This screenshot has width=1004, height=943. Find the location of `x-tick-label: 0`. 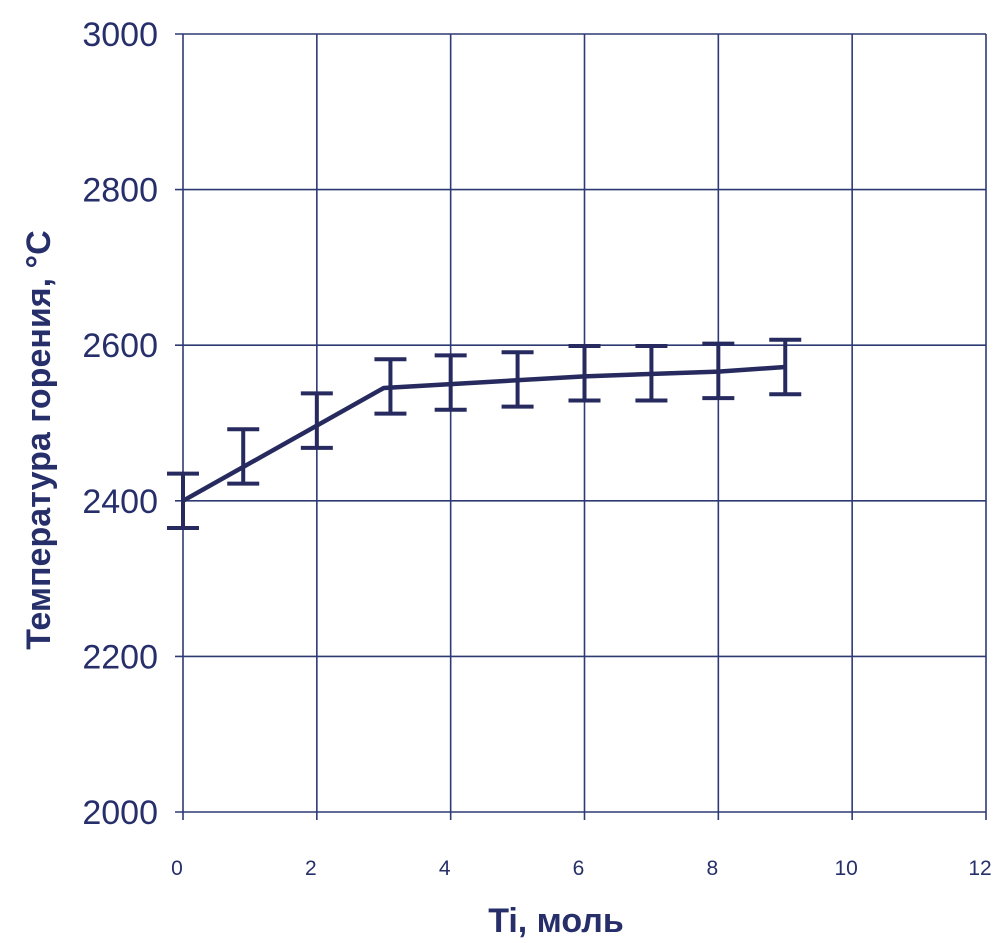

x-tick-label: 0 is located at coordinates (177, 868).